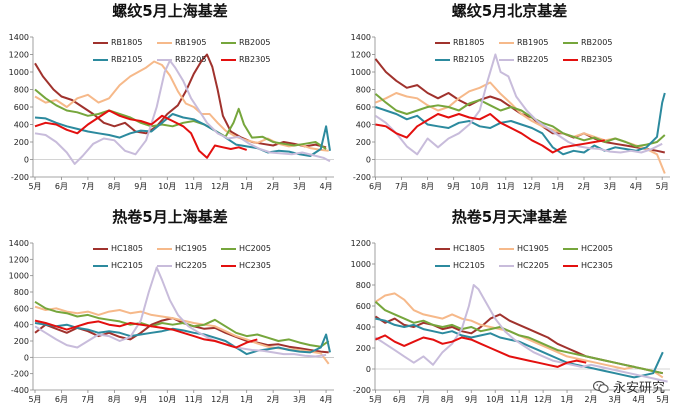  I want to click on series-line-hc2305, so click(481, 351).